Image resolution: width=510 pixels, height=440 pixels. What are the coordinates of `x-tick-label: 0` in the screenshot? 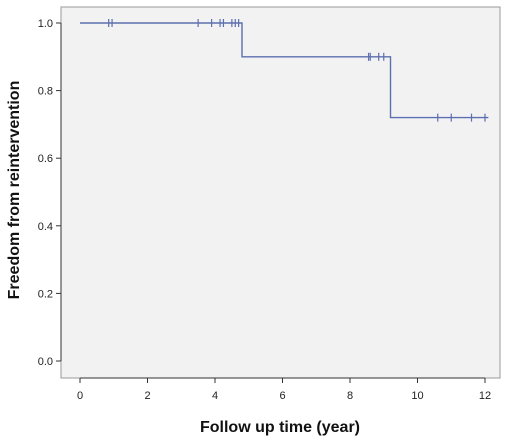 It's located at (80, 396).